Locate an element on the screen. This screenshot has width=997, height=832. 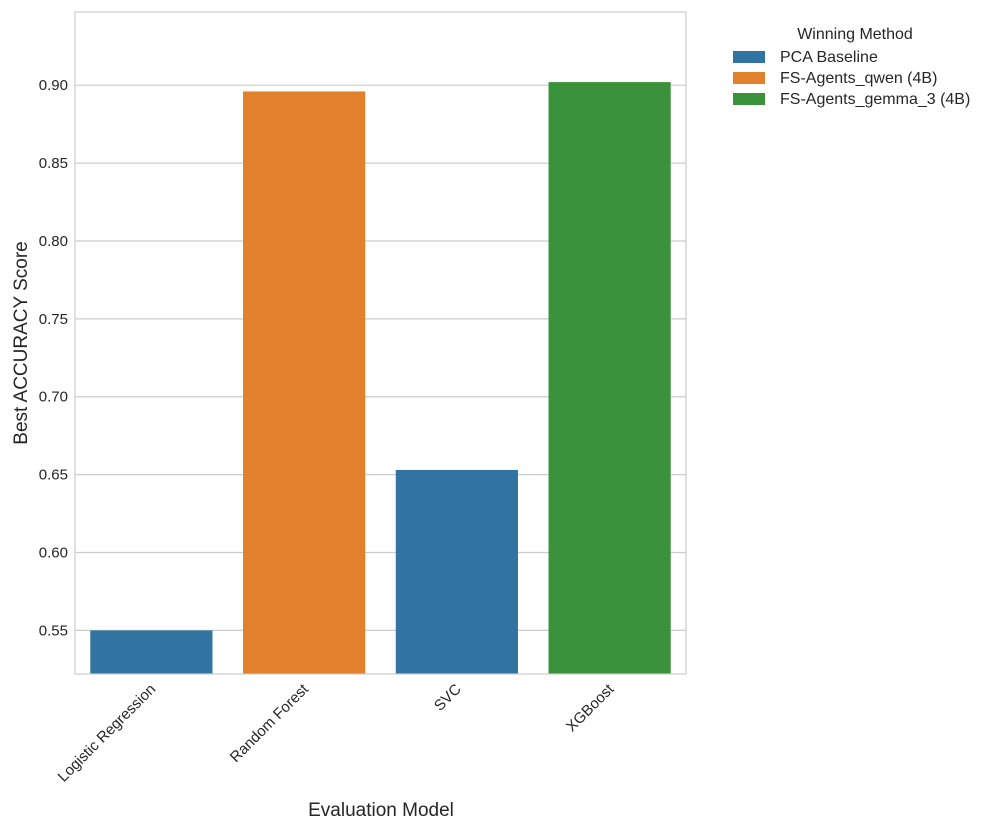
y-tick-label: 0.60 is located at coordinates (53, 553).